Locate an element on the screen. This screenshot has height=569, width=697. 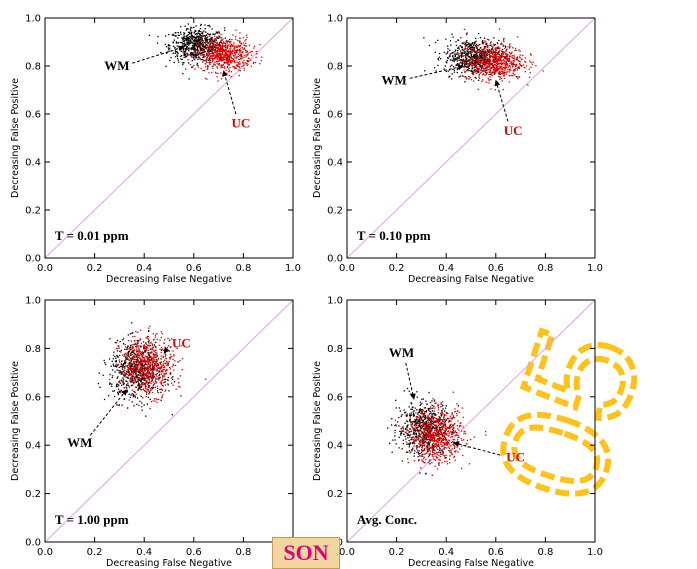
x-tick-label: 0.6 is located at coordinates (496, 268).